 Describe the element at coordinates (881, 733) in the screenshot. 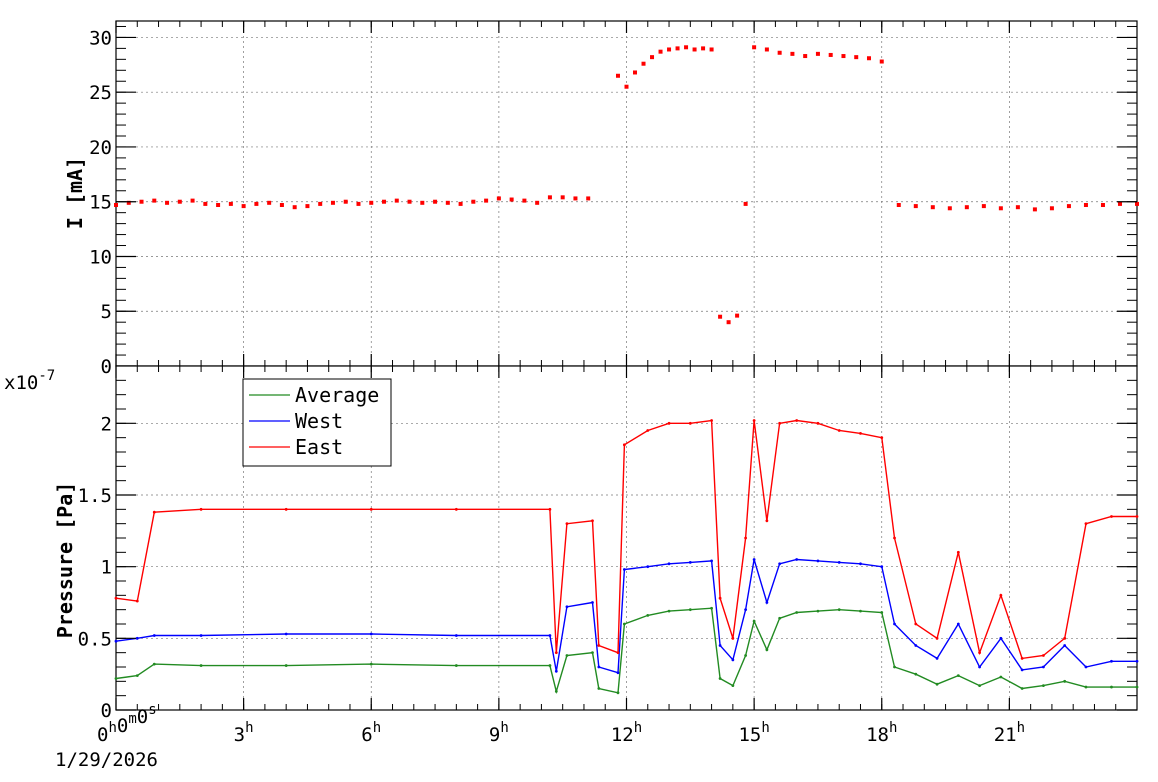

I see `x-tick-label: 18h` at that location.